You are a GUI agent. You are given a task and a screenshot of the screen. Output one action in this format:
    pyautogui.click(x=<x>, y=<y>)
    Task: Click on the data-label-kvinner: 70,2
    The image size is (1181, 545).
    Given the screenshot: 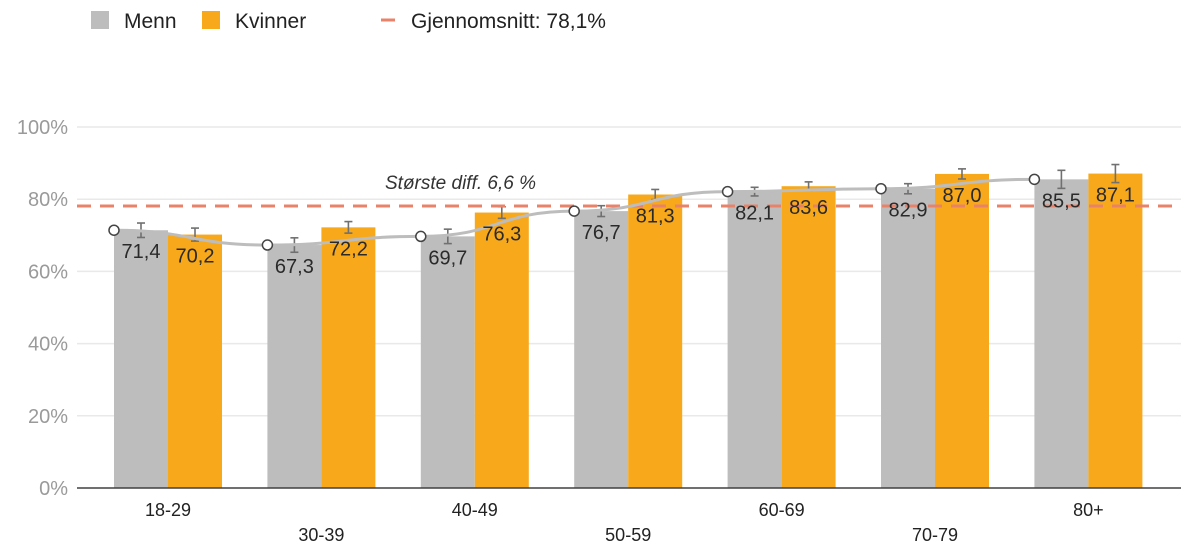 What is the action you would take?
    pyautogui.click(x=195, y=257)
    